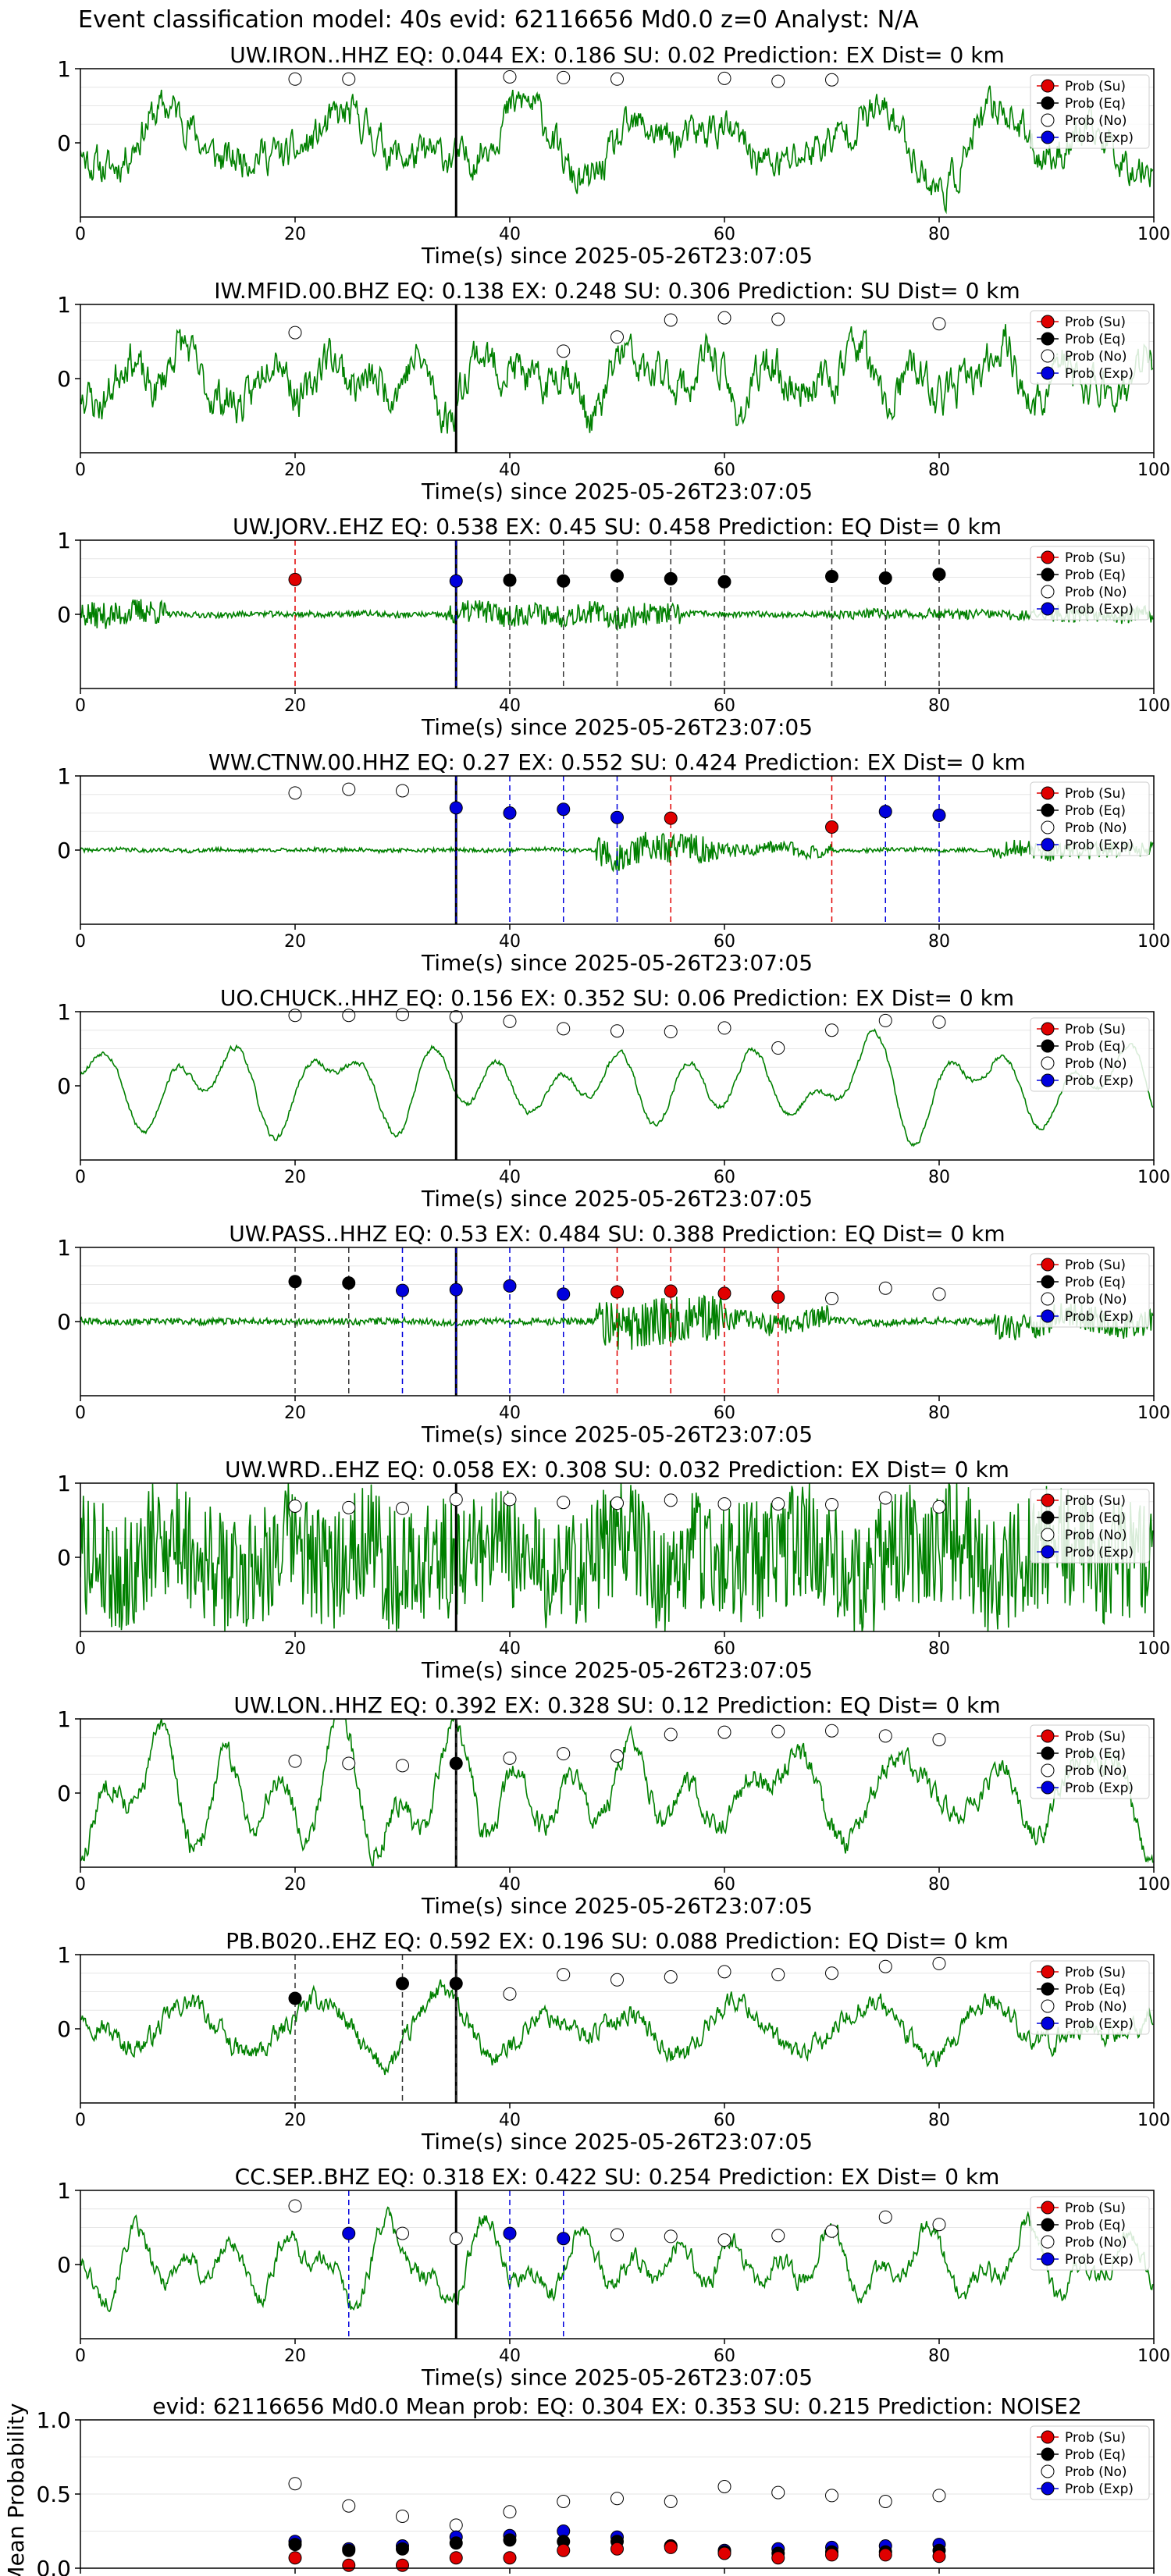 The width and height of the screenshot is (1171, 2576). What do you see at coordinates (1048, 1736) in the screenshot?
I see `panel-8-legend-marker-su` at bounding box center [1048, 1736].